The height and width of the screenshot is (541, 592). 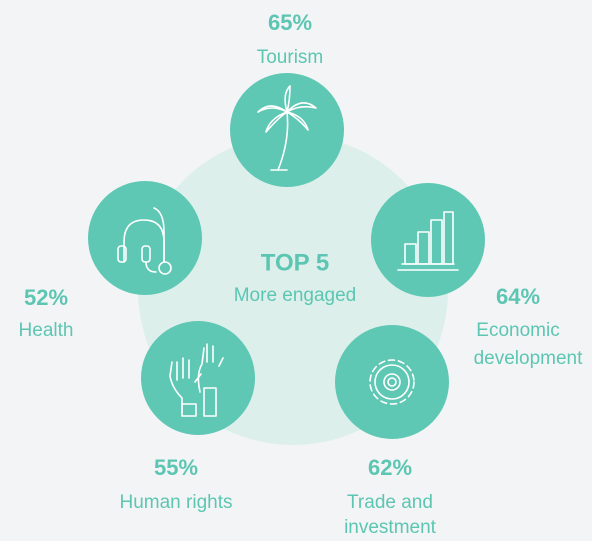 What do you see at coordinates (176, 502) in the screenshot?
I see `item-label: Human rights` at bounding box center [176, 502].